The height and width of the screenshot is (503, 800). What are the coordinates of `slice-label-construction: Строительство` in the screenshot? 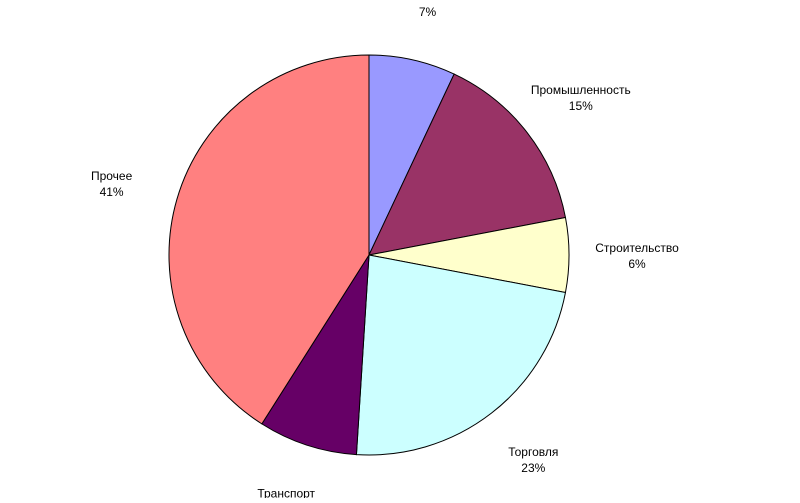 It's located at (637, 248).